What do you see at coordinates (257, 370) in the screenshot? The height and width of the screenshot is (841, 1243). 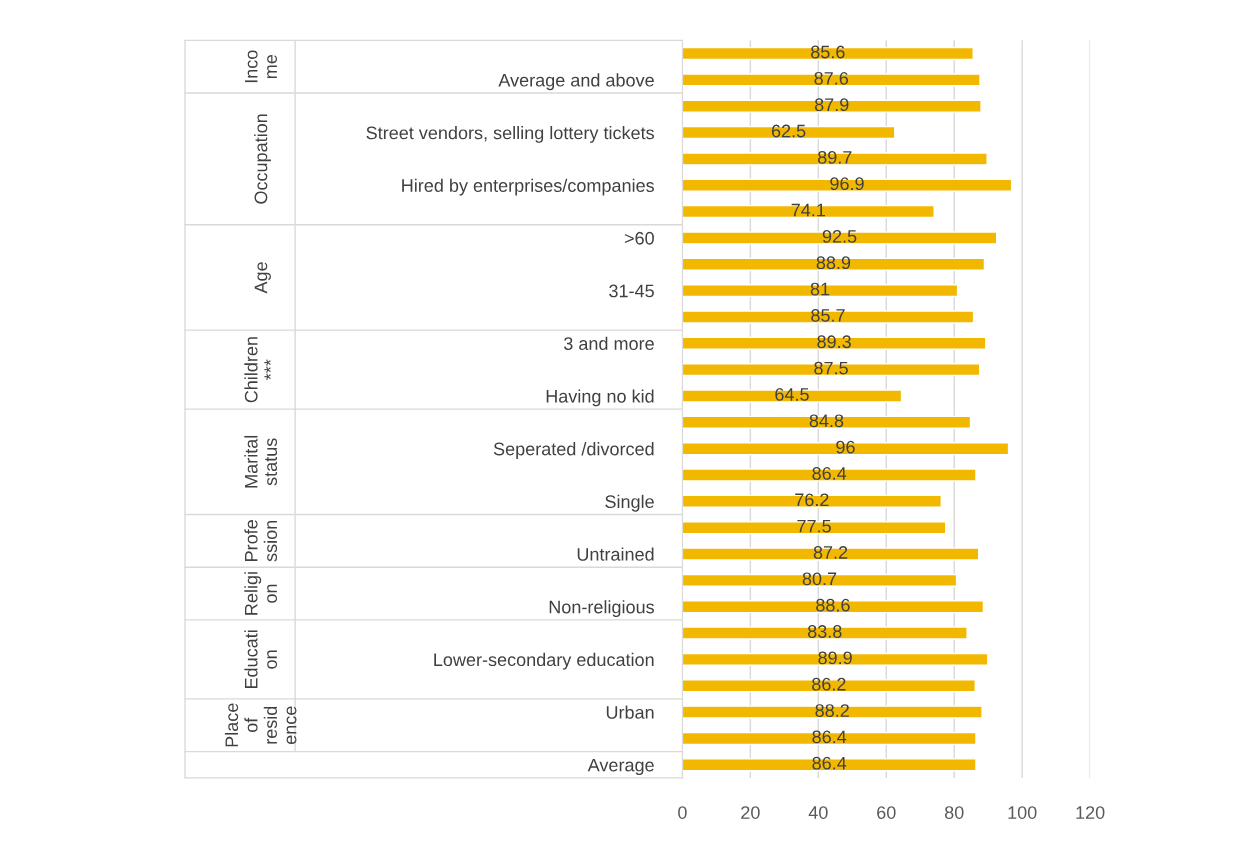 I see `text: Children ***` at bounding box center [257, 370].